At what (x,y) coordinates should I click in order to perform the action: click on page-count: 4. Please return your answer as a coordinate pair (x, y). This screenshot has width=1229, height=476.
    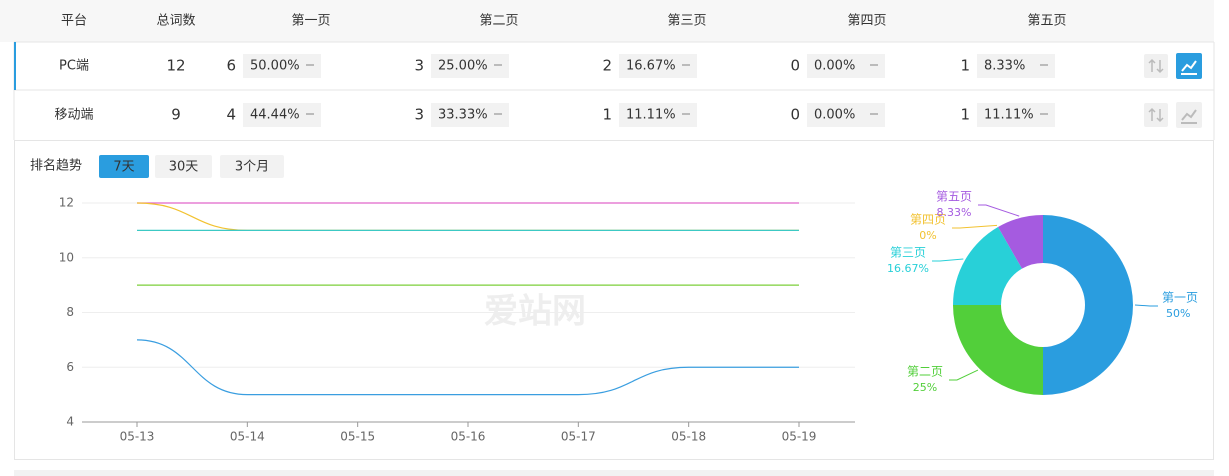
    Looking at the image, I should click on (231, 115).